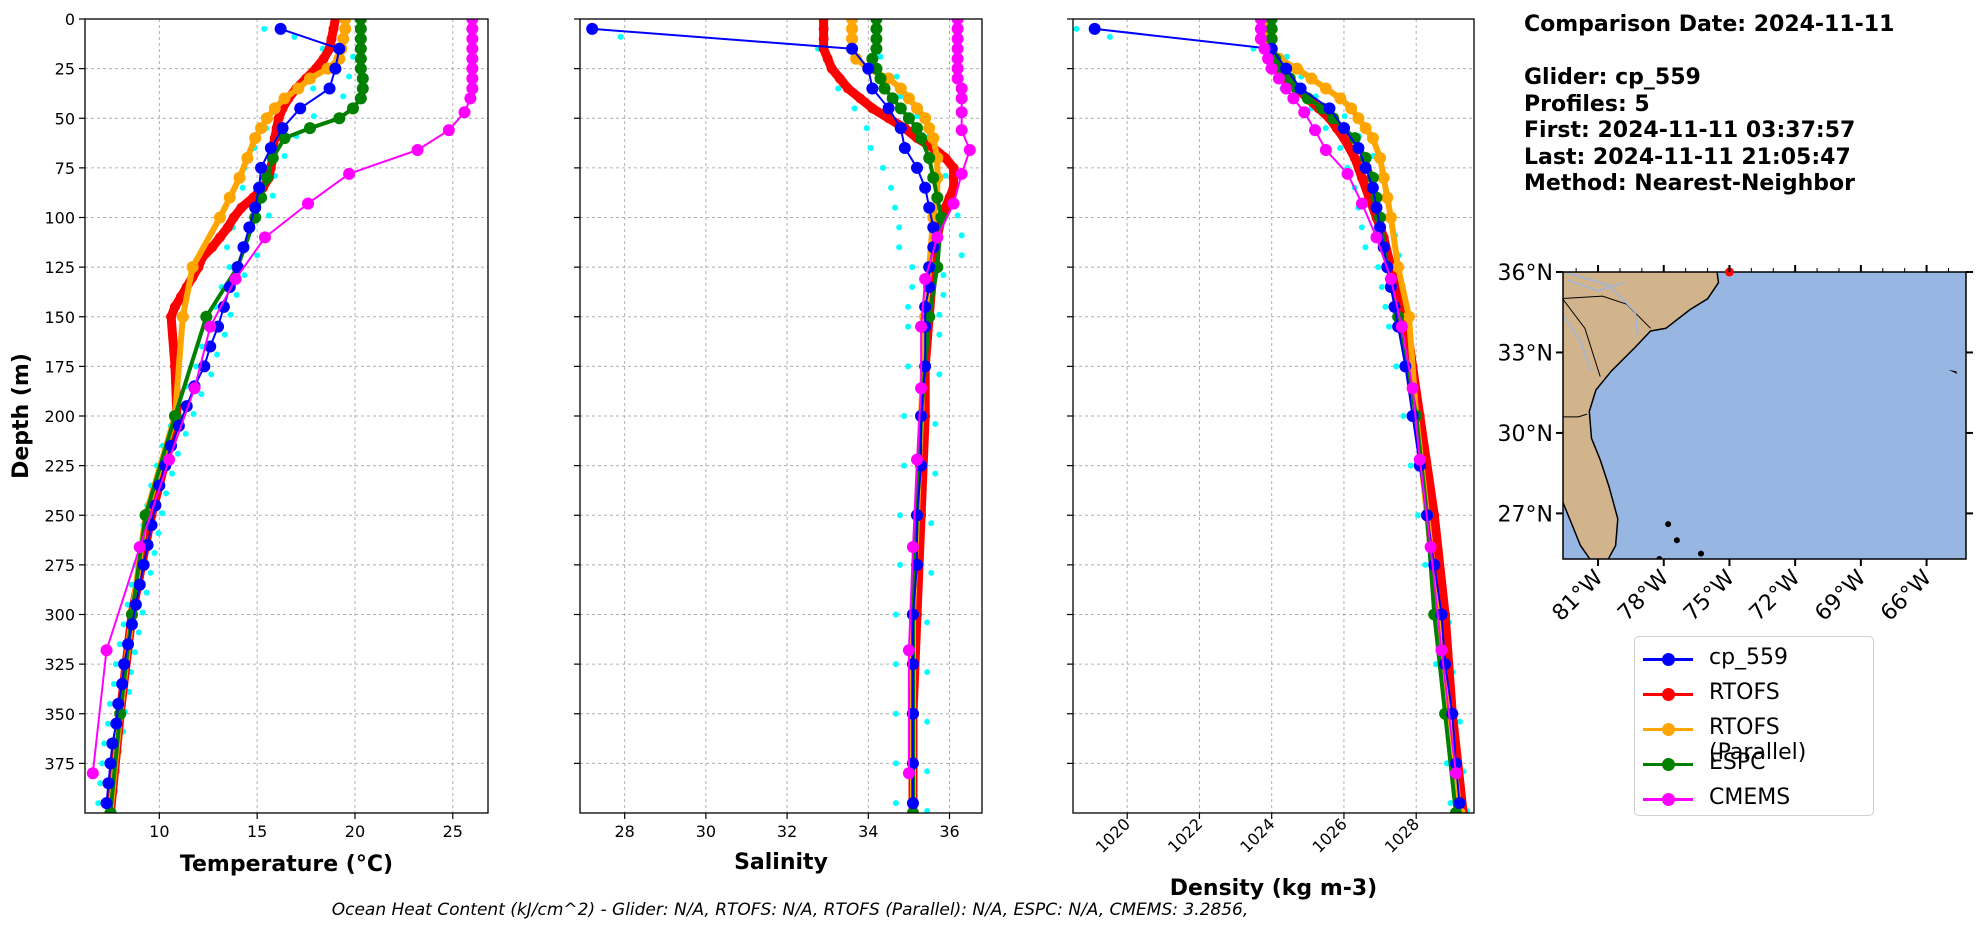 The width and height of the screenshot is (1978, 934). What do you see at coordinates (70, 19) in the screenshot?
I see `y-tick-label: 0` at bounding box center [70, 19].